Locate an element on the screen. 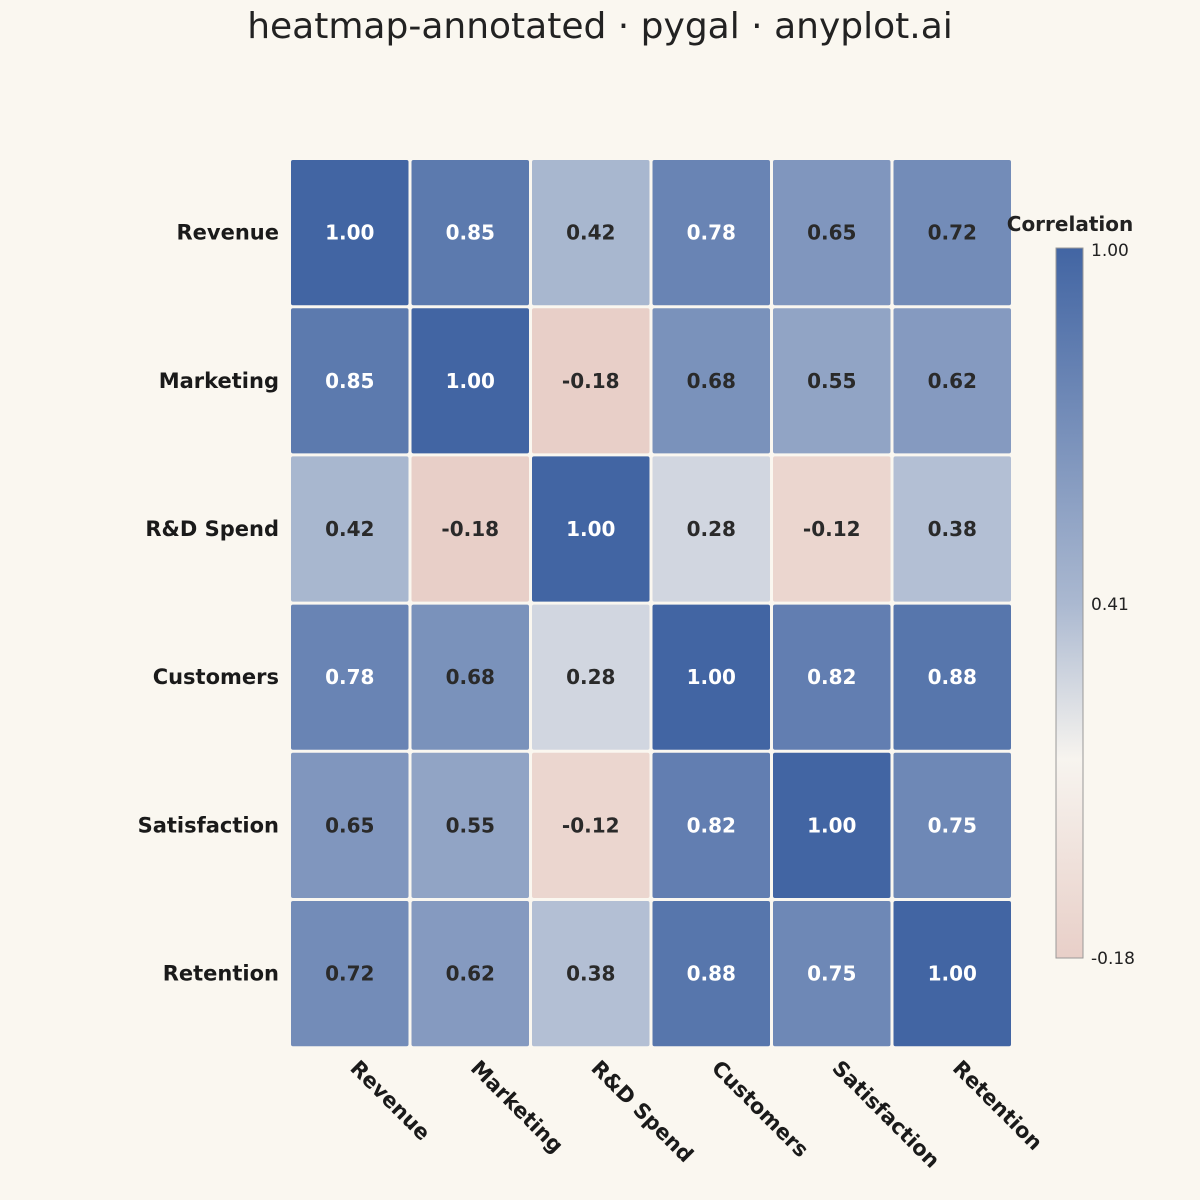 The width and height of the screenshot is (1200, 1200). row-label: Marketing is located at coordinates (219, 381).